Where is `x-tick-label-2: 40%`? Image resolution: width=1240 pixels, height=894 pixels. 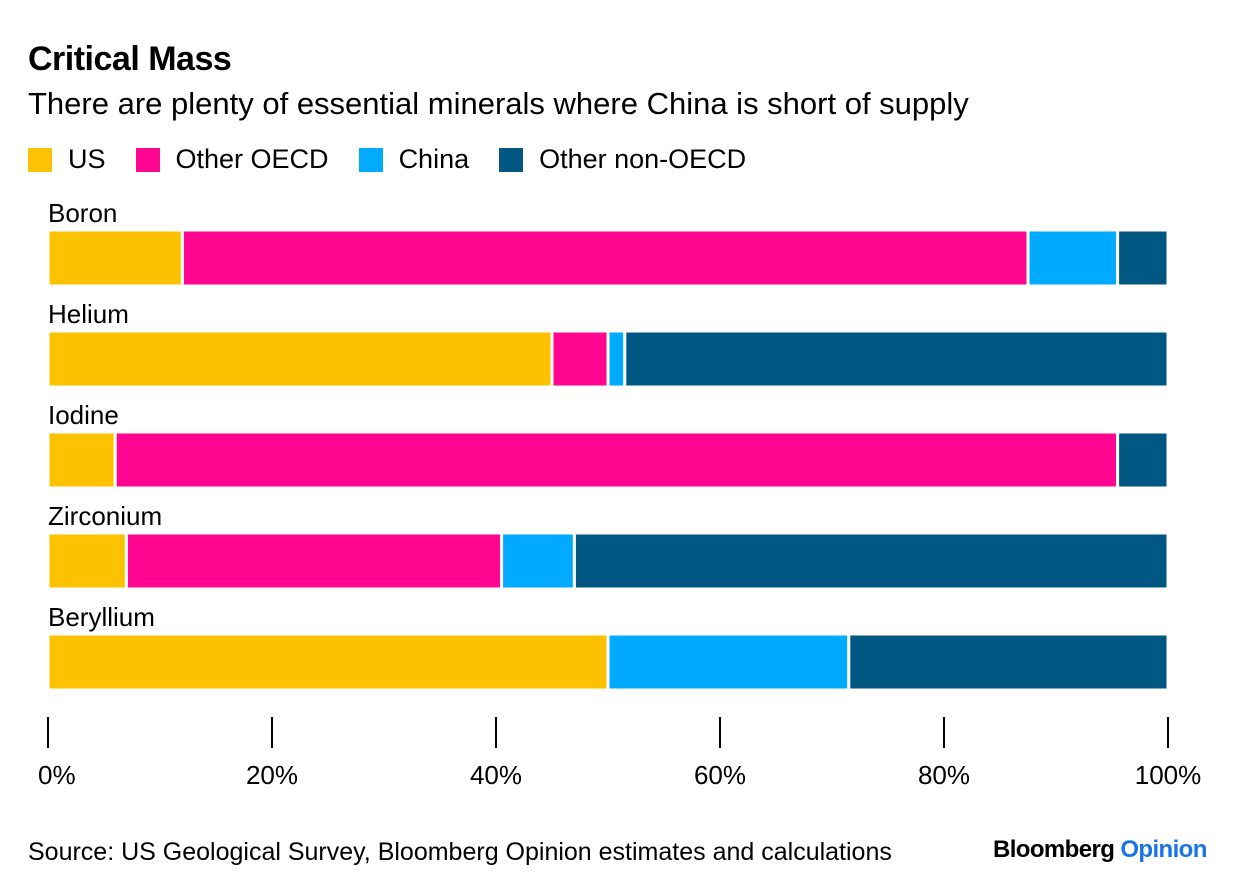
x-tick-label-2: 40% is located at coordinates (496, 775).